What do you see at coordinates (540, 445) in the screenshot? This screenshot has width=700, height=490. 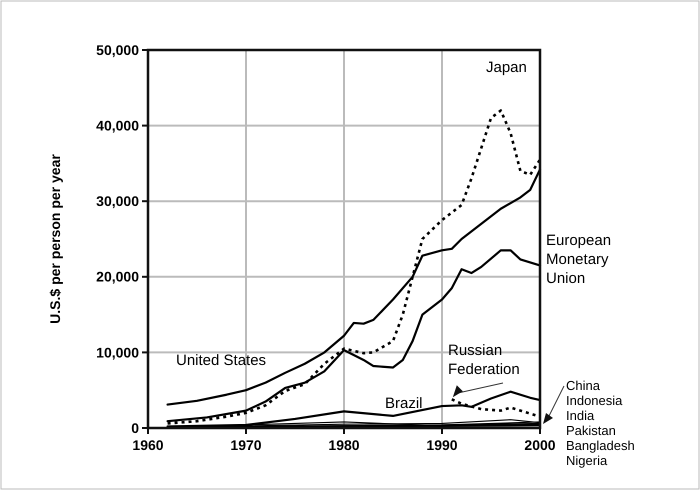 I see `x-tick-label: 2000` at bounding box center [540, 445].